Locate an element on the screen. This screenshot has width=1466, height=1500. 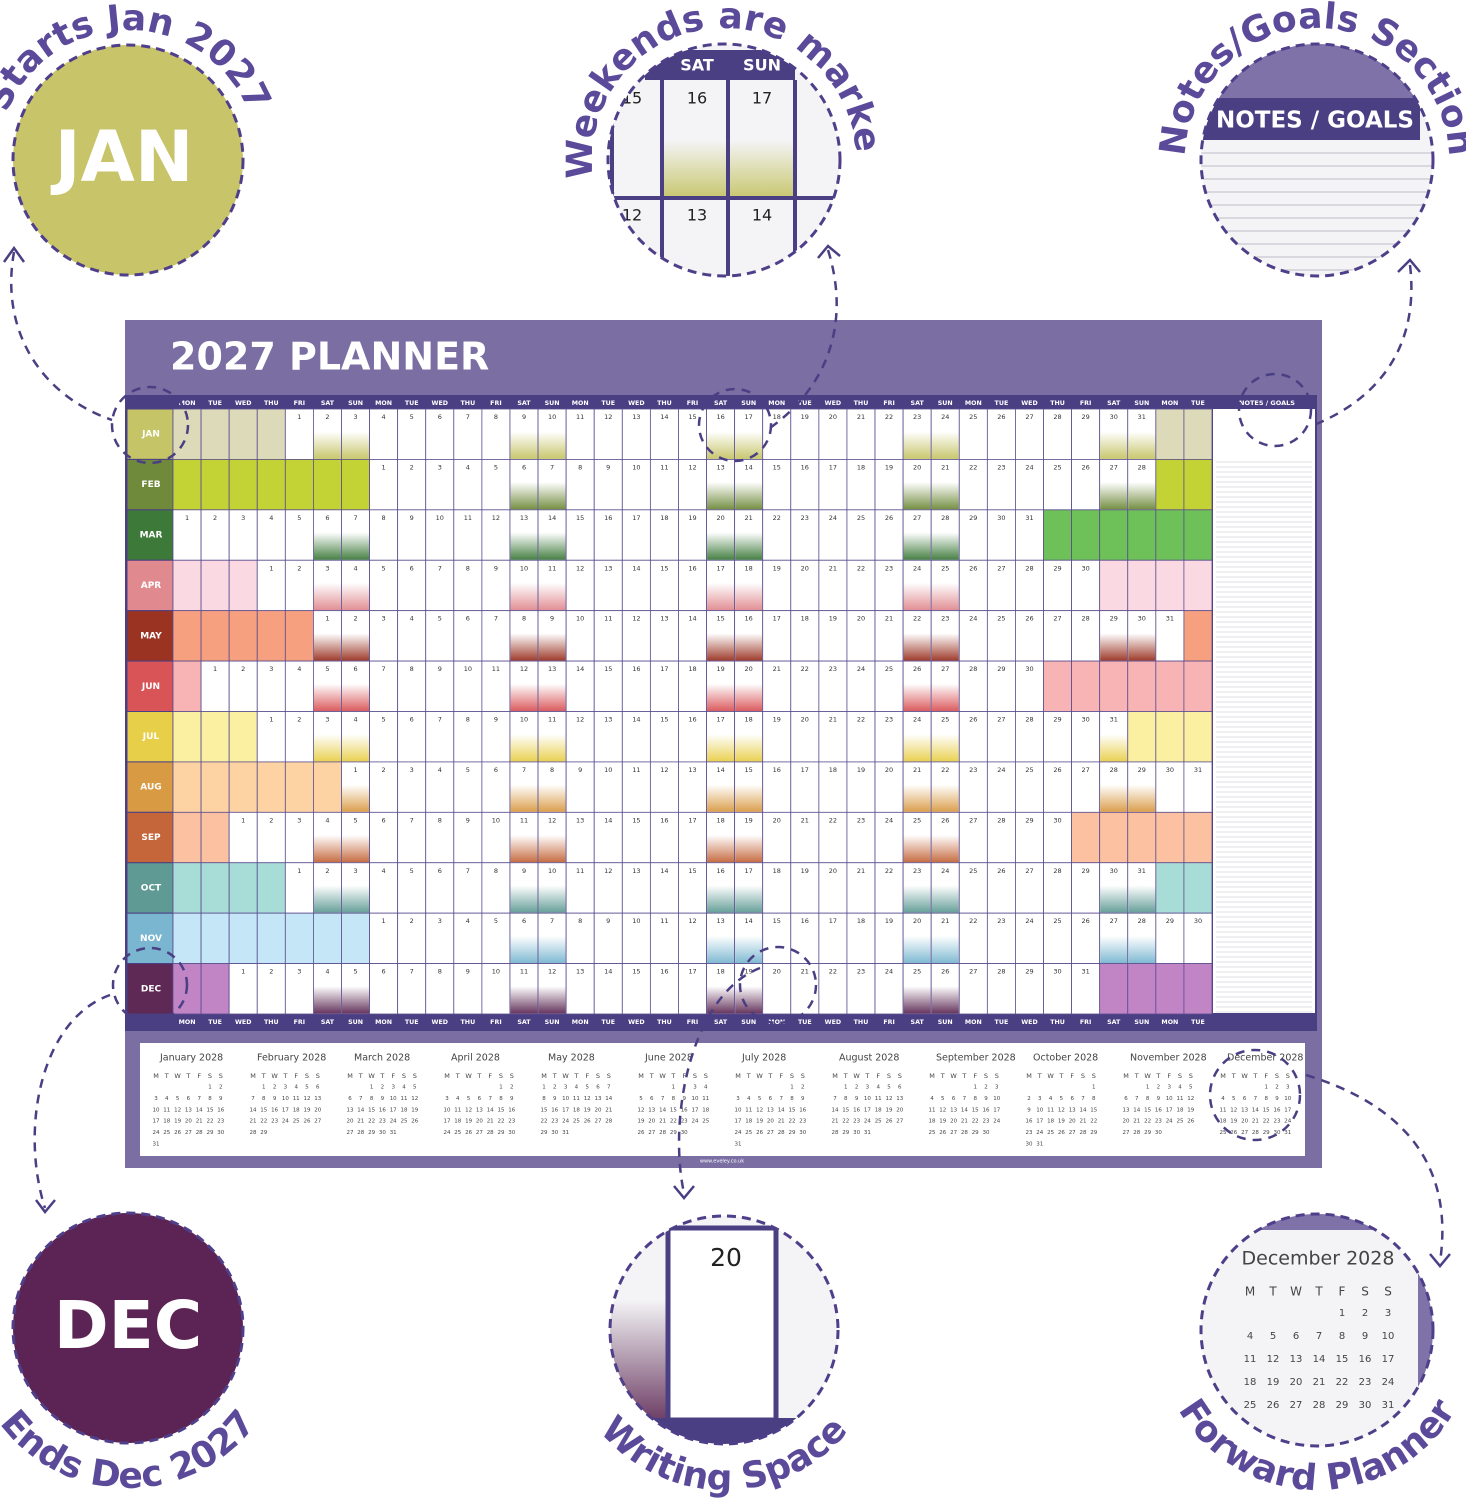
day-number: 5 is located at coordinates (496, 467).